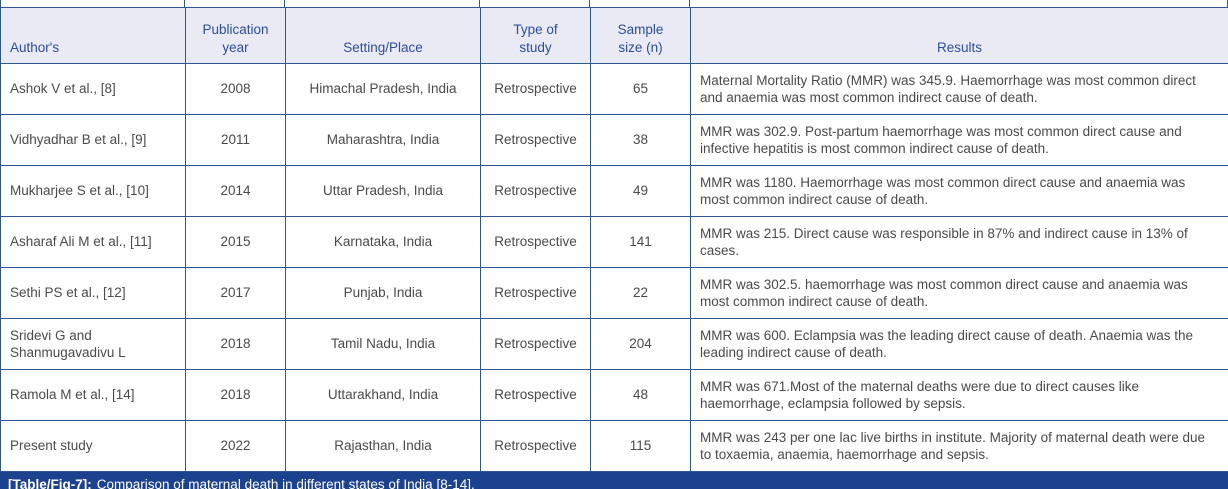 The image size is (1228, 489). What do you see at coordinates (535, 35) in the screenshot?
I see `col-header-type-of-study: Type of study` at bounding box center [535, 35].